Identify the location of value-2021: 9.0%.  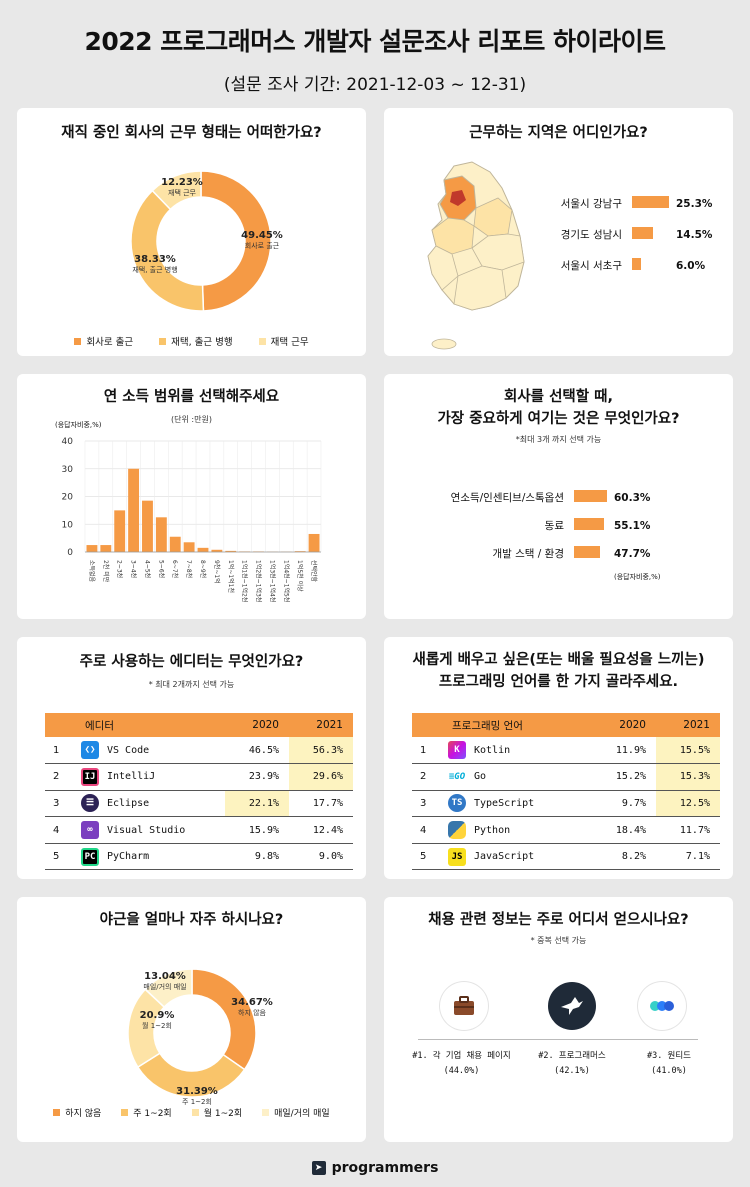
(321, 857).